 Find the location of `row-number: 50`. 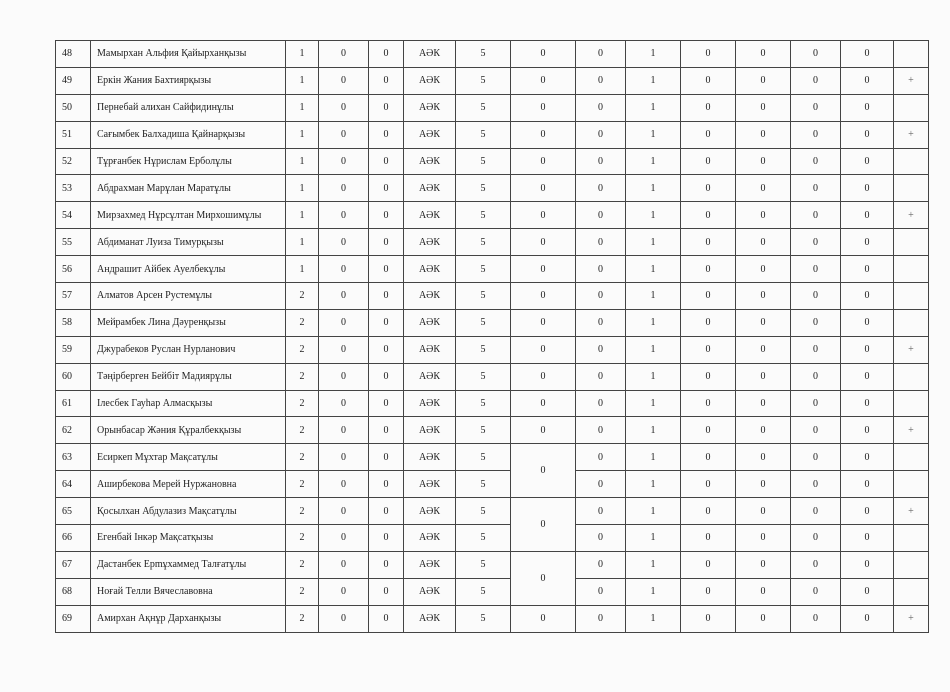

row-number: 50 is located at coordinates (73, 107).